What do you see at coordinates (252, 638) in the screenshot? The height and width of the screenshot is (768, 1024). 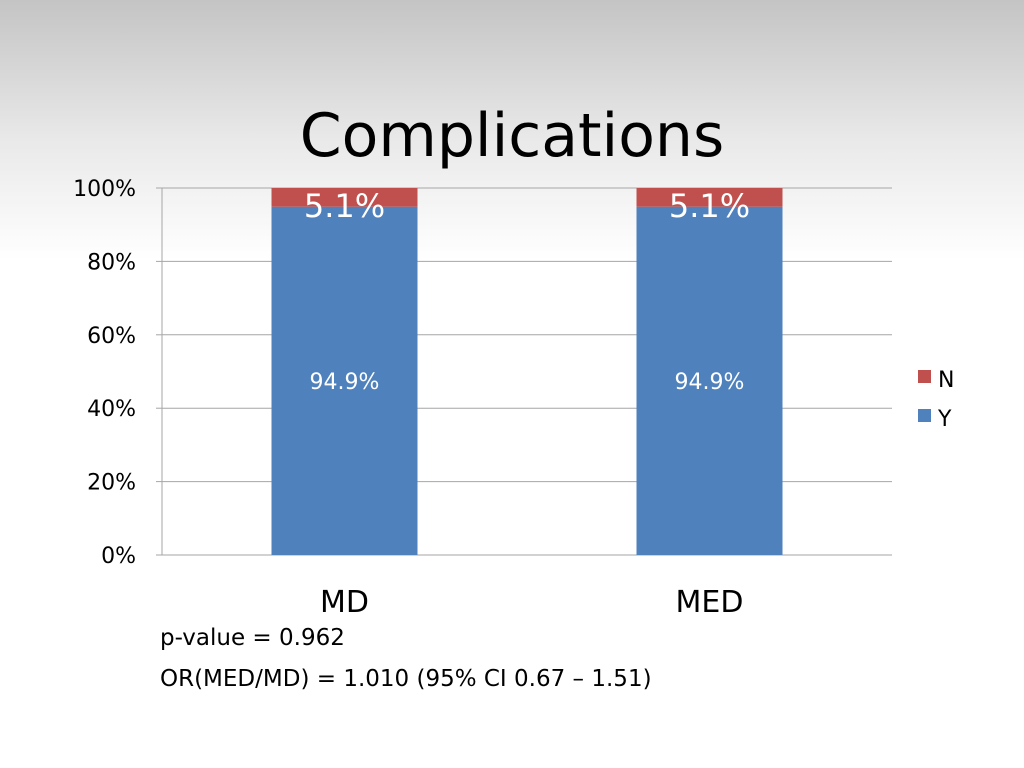 I see `p-value-text: p-value = 0.962` at bounding box center [252, 638].